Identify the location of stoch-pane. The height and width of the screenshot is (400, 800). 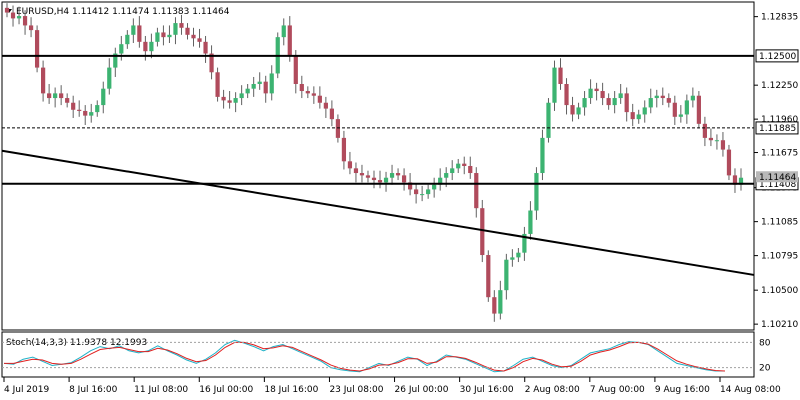
(378, 354).